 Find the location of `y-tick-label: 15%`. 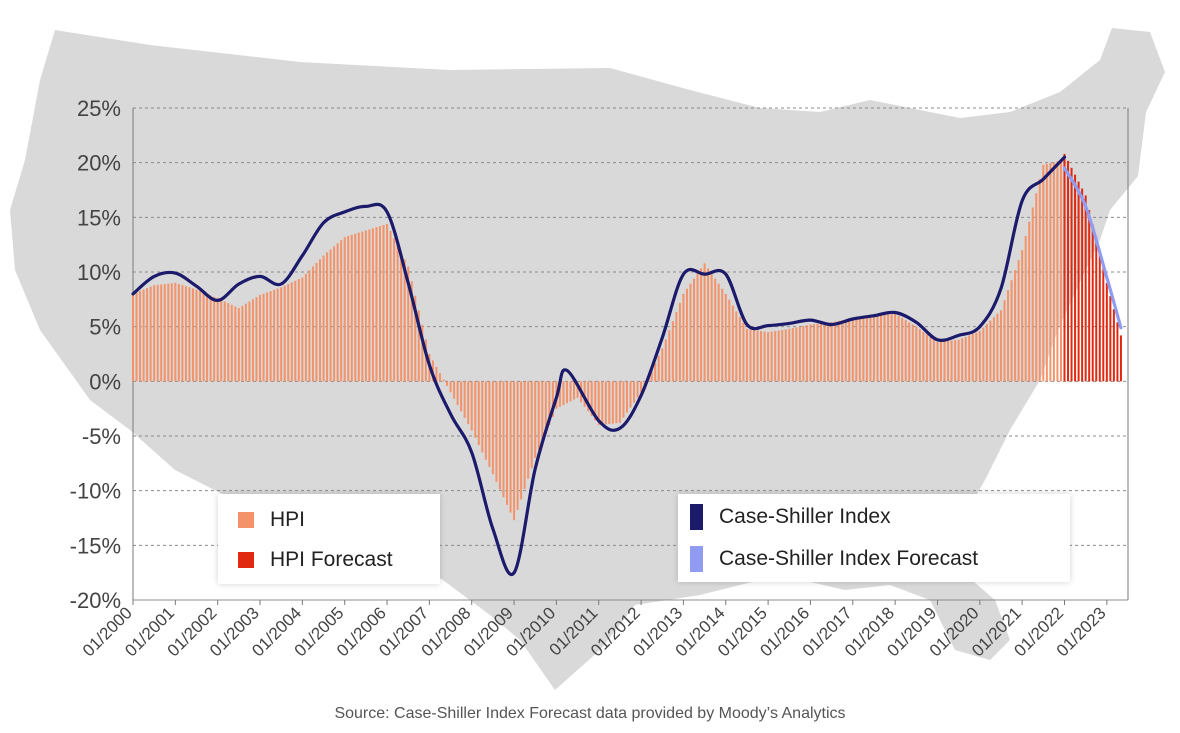

y-tick-label: 15% is located at coordinates (99, 217).